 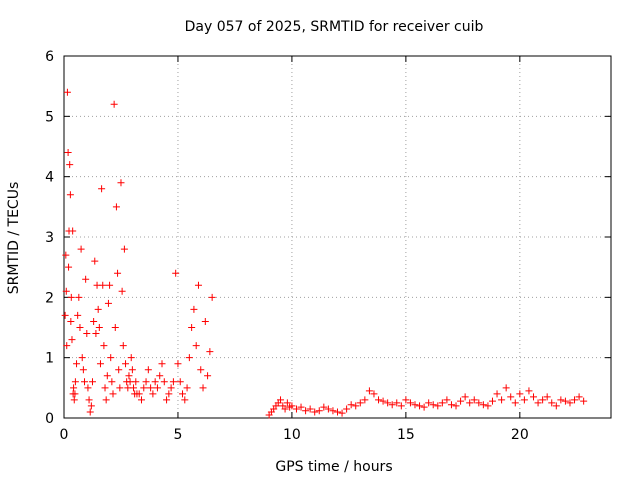 What do you see at coordinates (49, 298) in the screenshot?
I see `y-tick-label: 2` at bounding box center [49, 298].